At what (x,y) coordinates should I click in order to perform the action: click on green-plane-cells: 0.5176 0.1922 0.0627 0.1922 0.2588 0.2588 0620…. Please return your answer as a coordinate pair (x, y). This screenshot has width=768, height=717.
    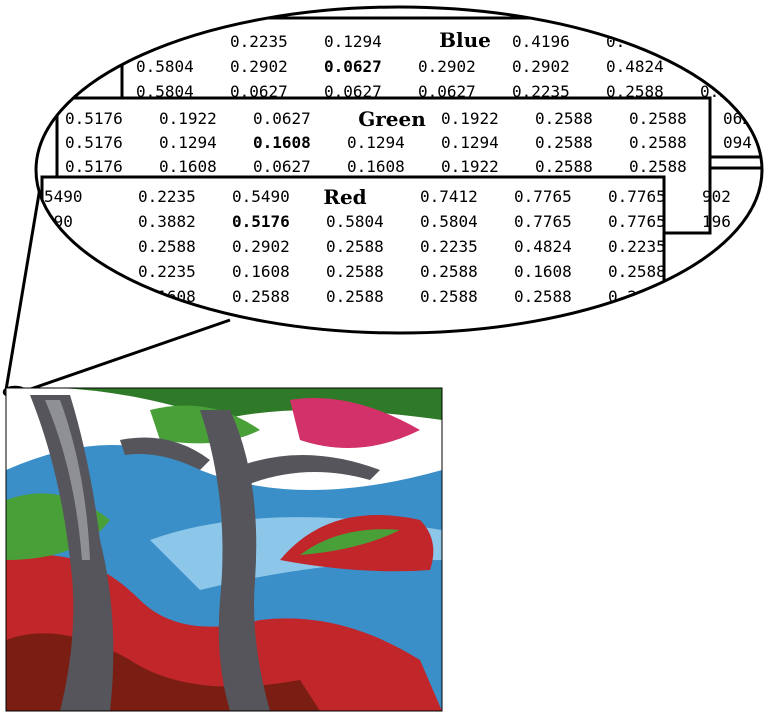
    Looking at the image, I should click on (408, 142).